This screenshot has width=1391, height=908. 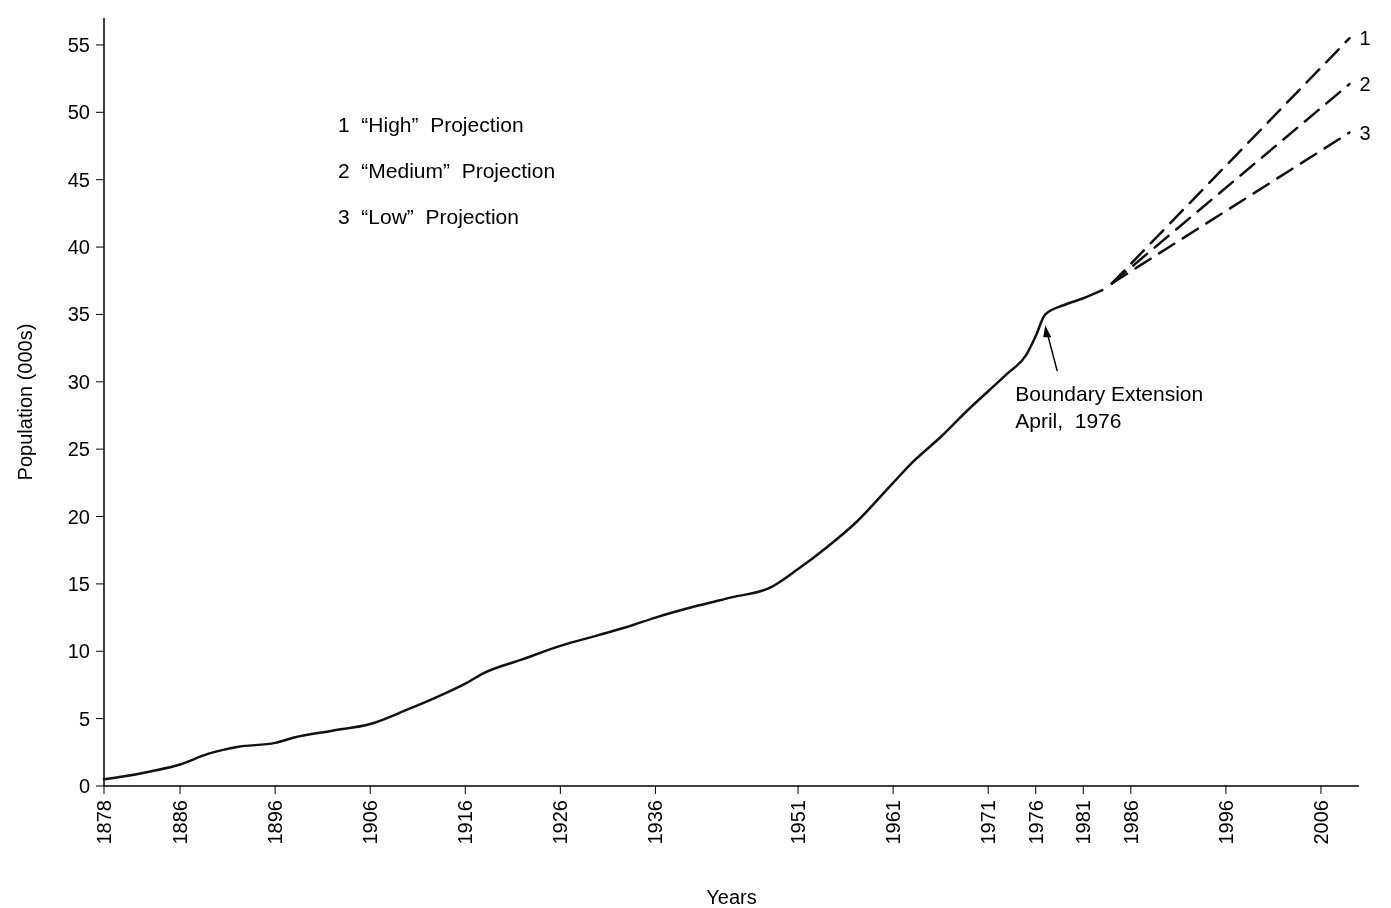 I want to click on x-tick-label: 1971, so click(x=988, y=822).